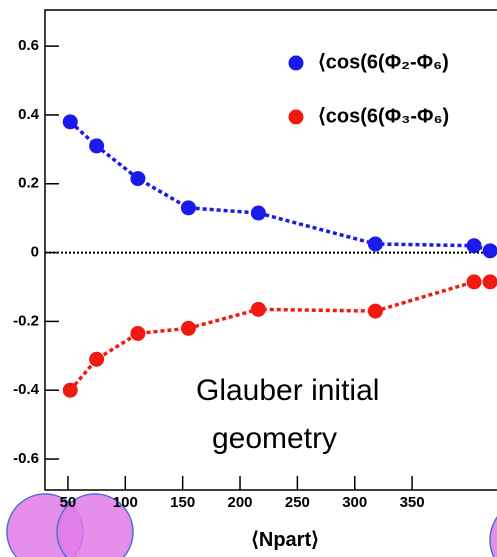  Describe the element at coordinates (354, 502) in the screenshot. I see `x-tick-label: 300` at that location.